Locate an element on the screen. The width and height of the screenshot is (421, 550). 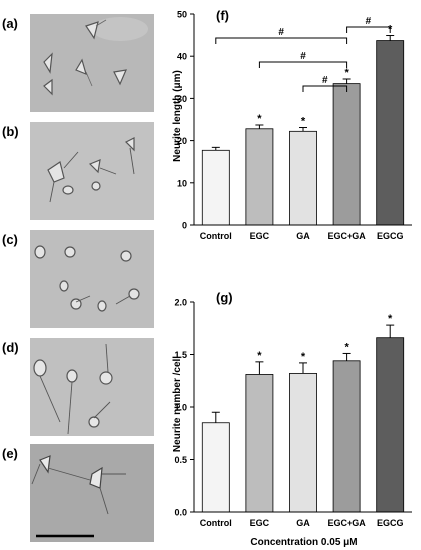
micrograph-a is located at coordinates (92, 63).